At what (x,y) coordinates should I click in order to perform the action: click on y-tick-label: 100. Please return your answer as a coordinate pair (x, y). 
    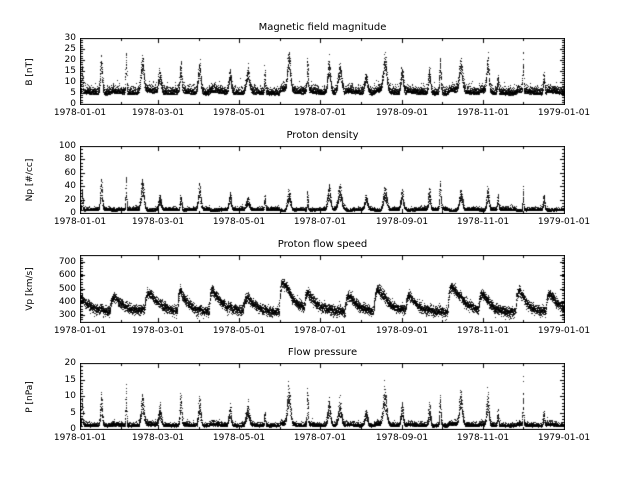
    Looking at the image, I should click on (67, 146).